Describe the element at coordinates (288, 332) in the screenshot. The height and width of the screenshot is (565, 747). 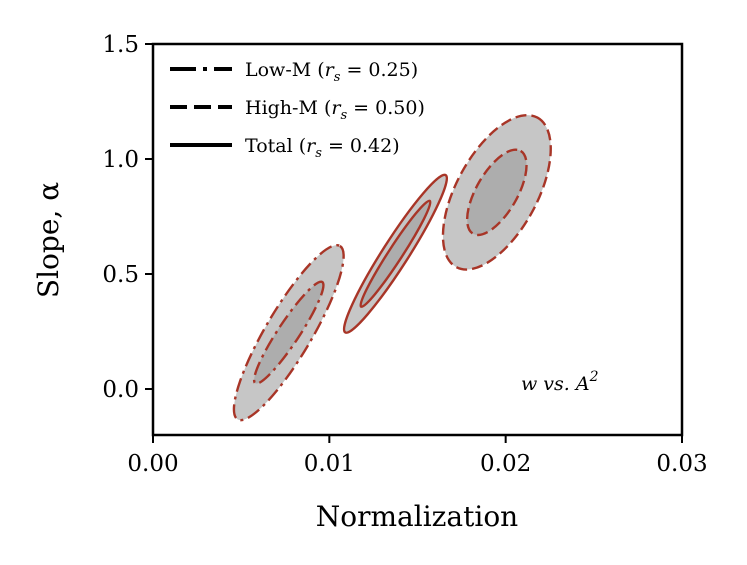
I see `contour-low-m-inner` at that location.